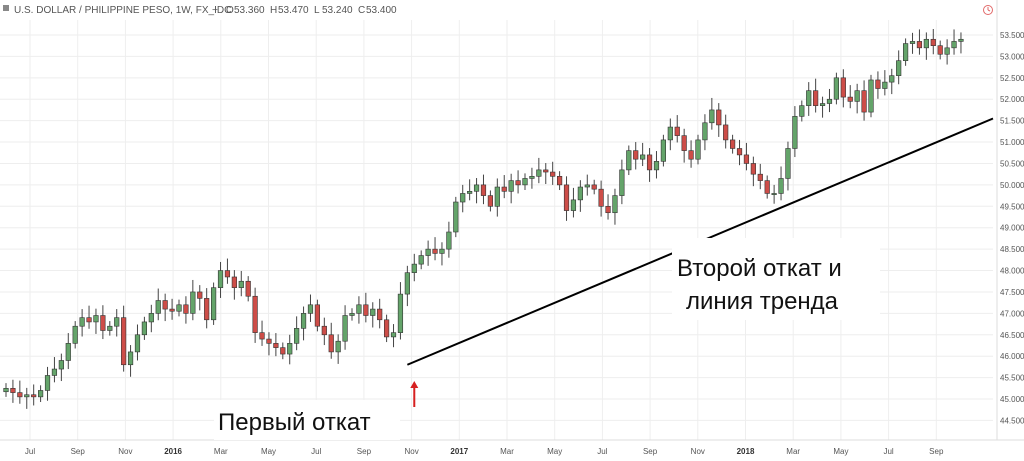  Describe the element at coordinates (762, 301) in the screenshot. I see `annotation-second-pullback-line2: линия тренда` at that location.